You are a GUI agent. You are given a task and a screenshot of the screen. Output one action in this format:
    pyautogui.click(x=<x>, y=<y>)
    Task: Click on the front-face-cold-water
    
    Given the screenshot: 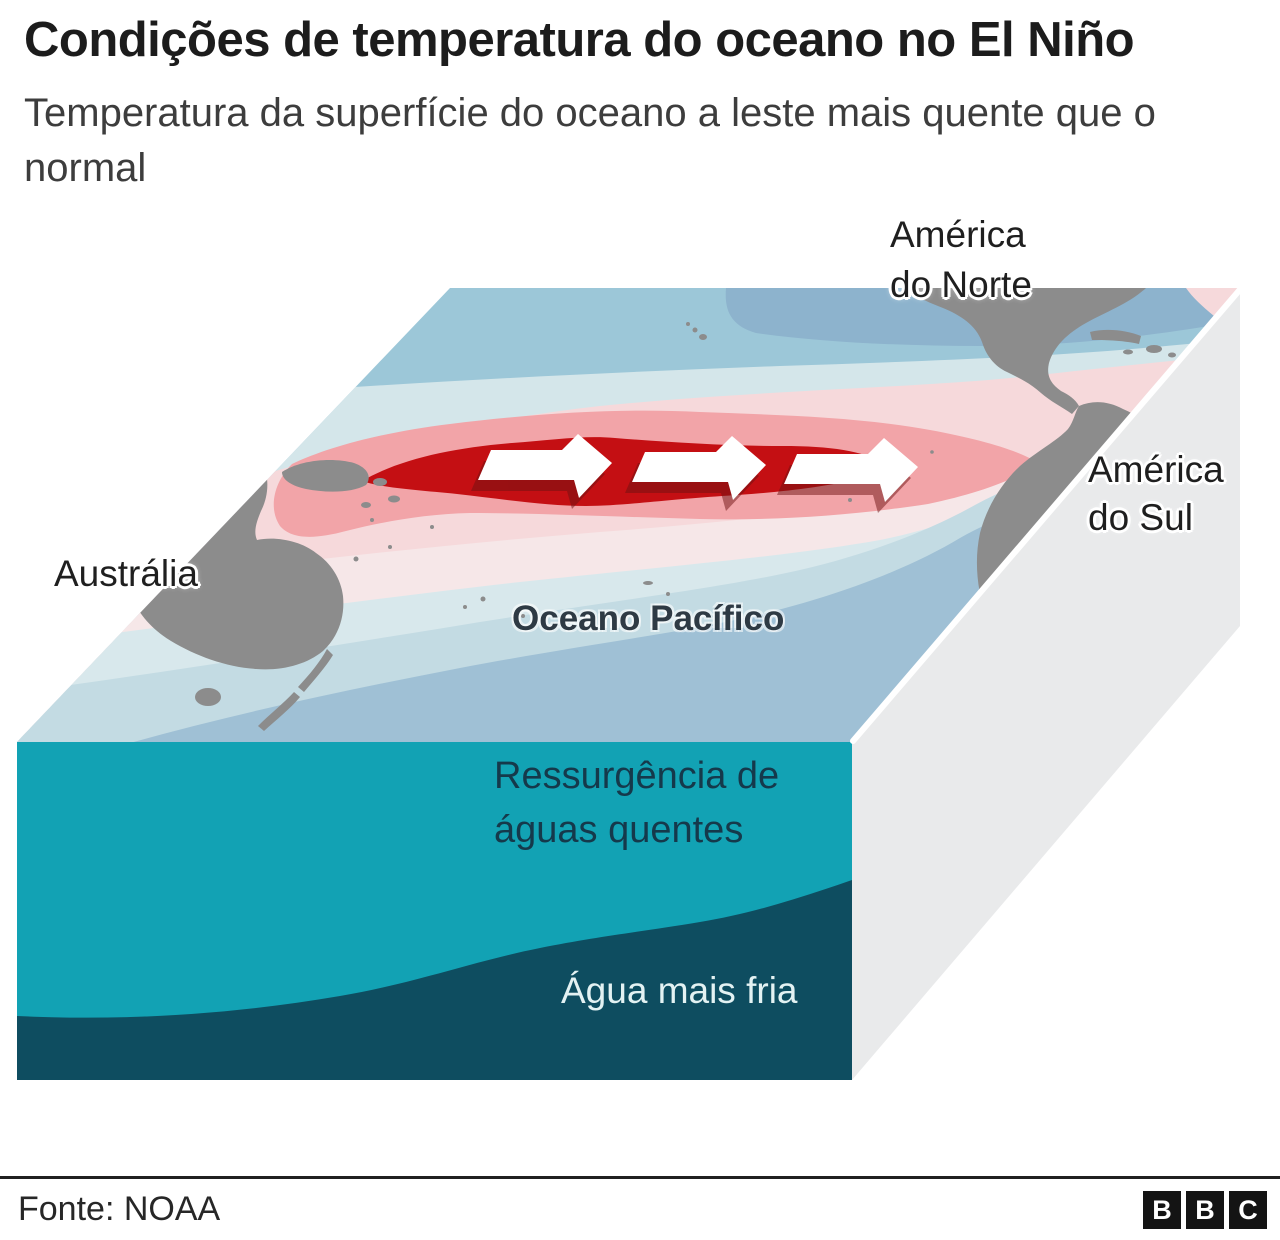 What is the action you would take?
    pyautogui.click(x=434, y=980)
    